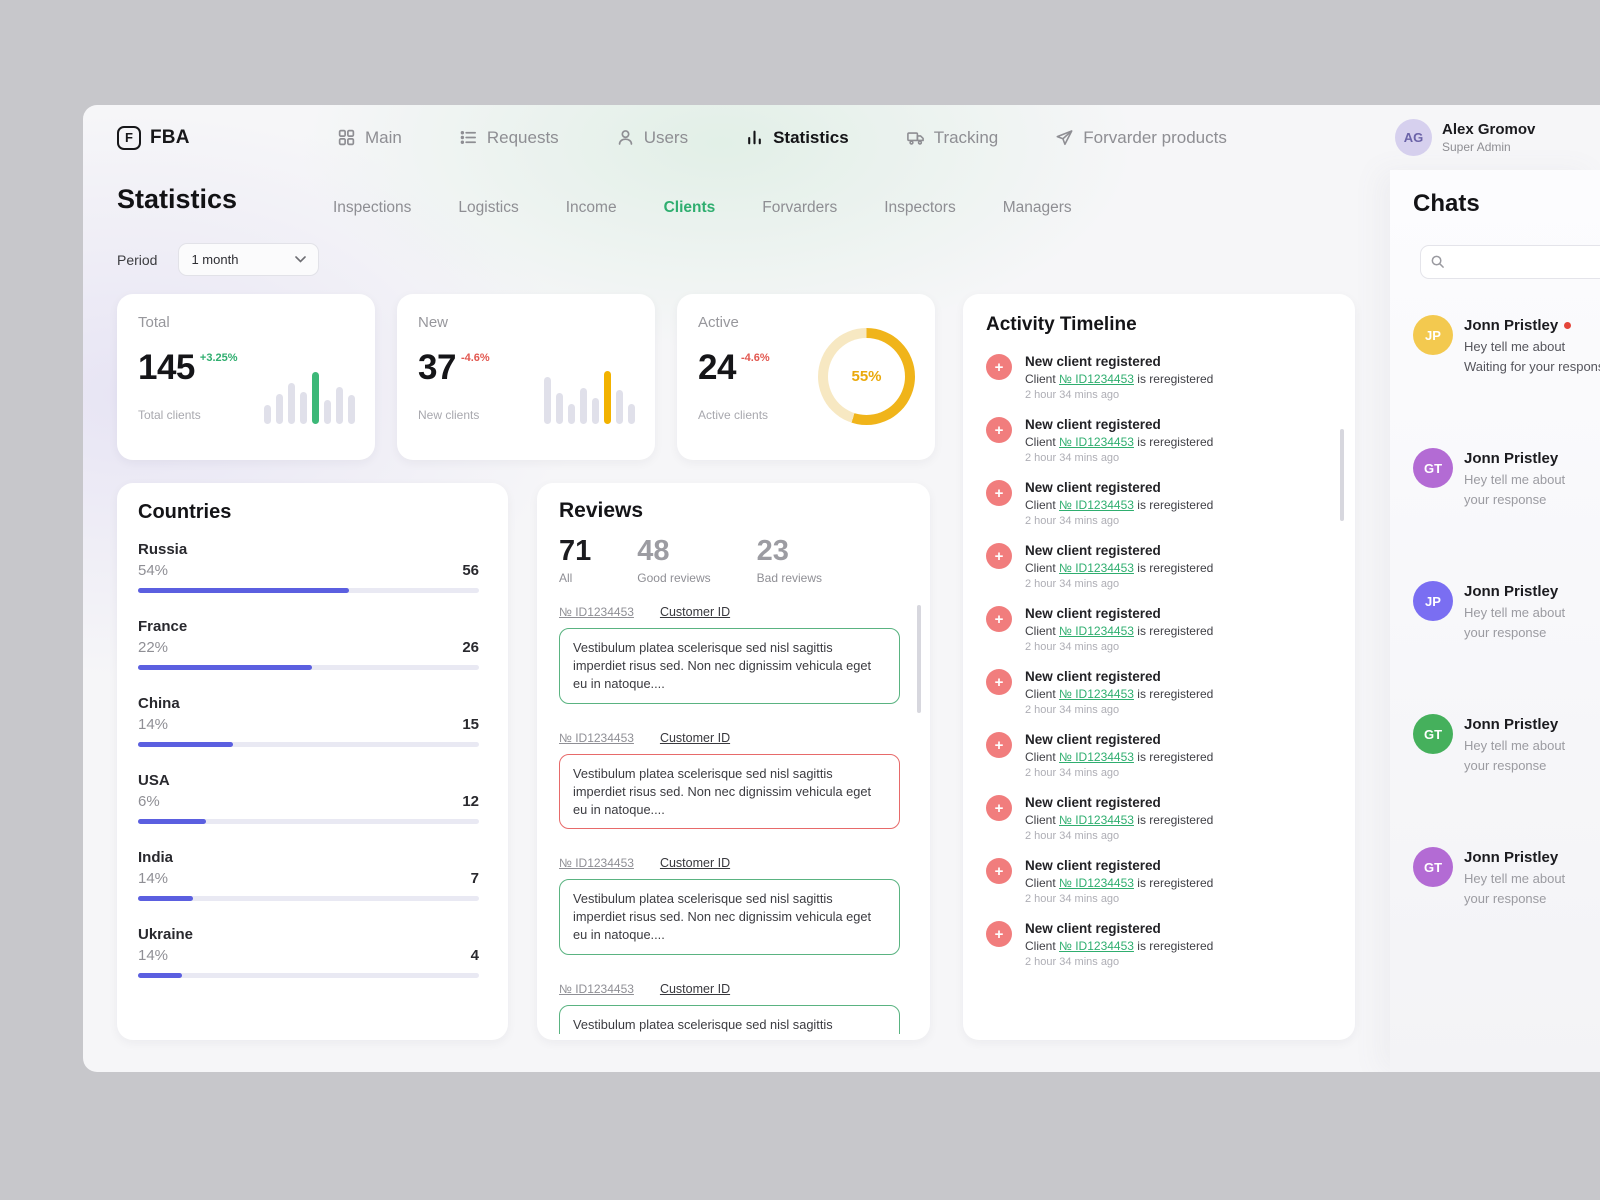 This screenshot has height=1200, width=1600. Describe the element at coordinates (1342, 475) in the screenshot. I see `activity-scrollbar` at that location.